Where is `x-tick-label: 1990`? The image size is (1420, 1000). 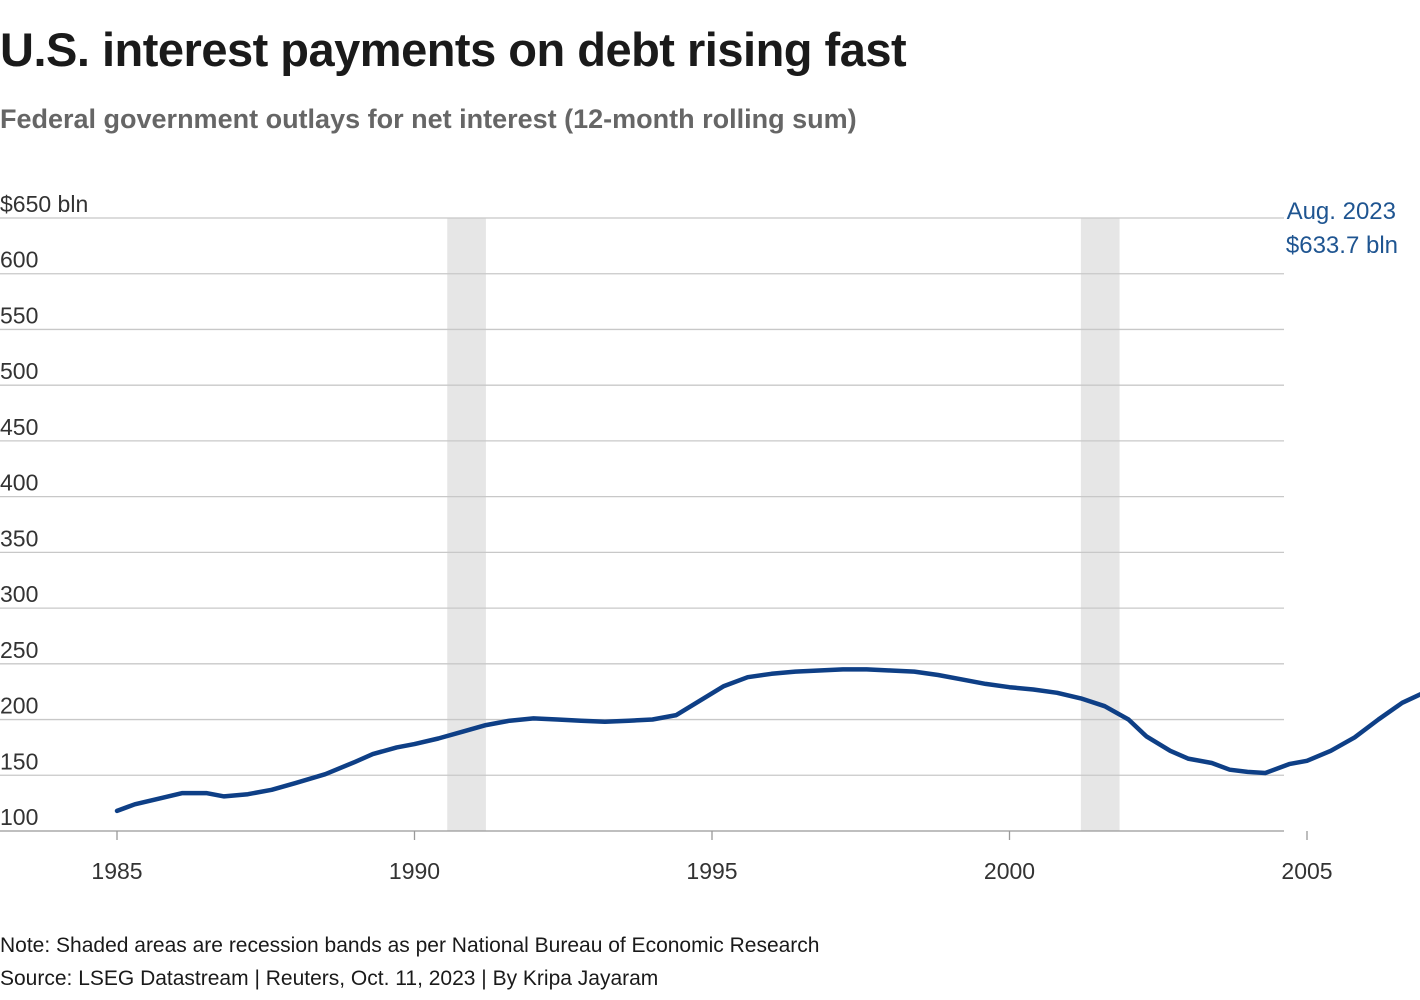 x-tick-label: 1990 is located at coordinates (414, 871).